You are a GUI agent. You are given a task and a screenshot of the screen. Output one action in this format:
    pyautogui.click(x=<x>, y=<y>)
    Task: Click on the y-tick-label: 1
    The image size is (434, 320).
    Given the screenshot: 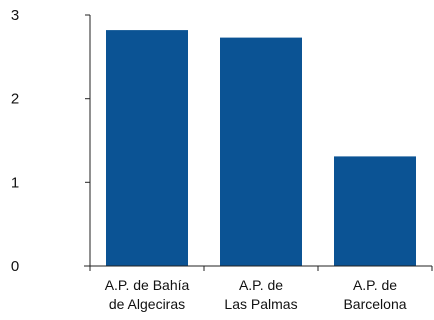 What is the action you would take?
    pyautogui.click(x=15, y=182)
    